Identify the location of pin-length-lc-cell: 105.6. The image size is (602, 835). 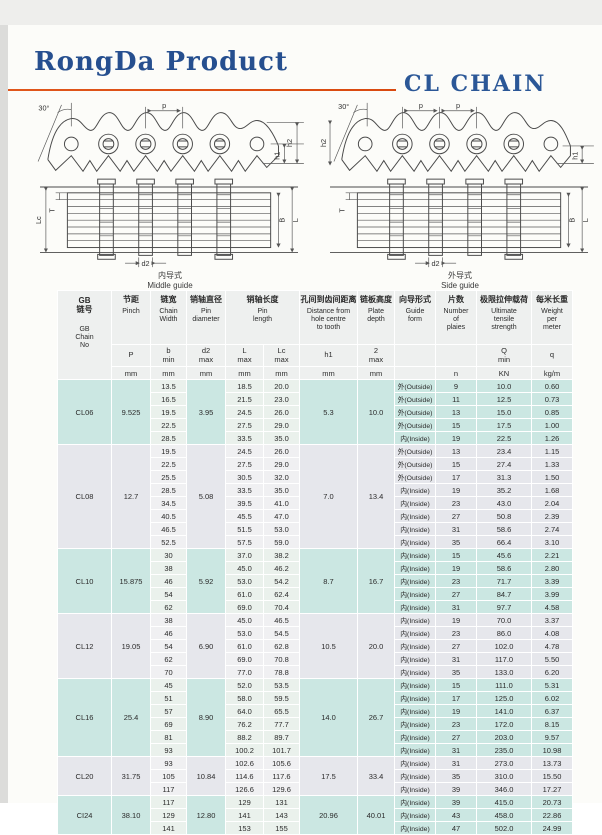
(281, 763).